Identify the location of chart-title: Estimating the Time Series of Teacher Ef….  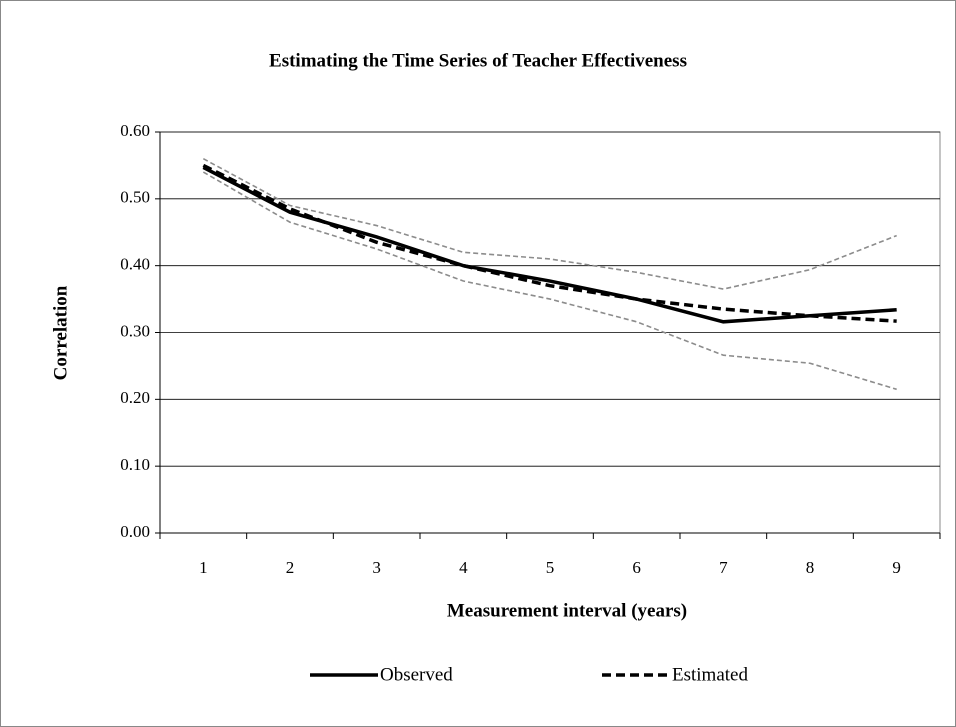
(478, 60).